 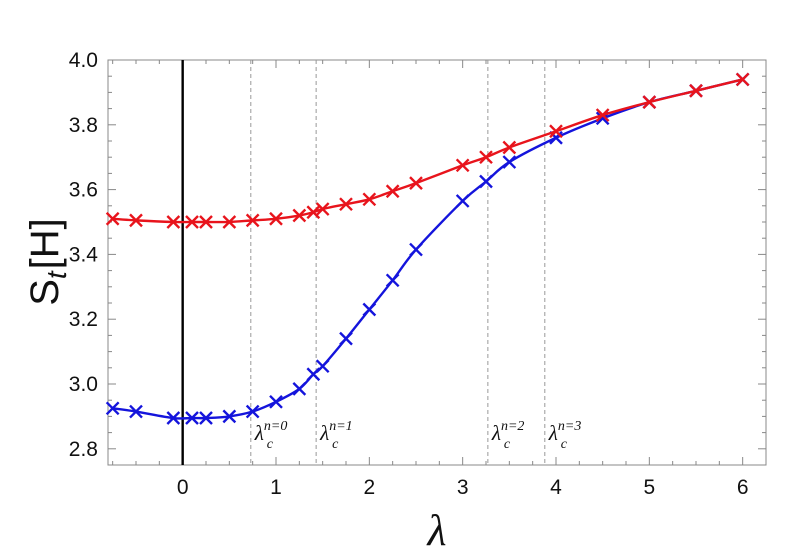 I want to click on critical-label: λn=3 c, so click(x=565, y=435).